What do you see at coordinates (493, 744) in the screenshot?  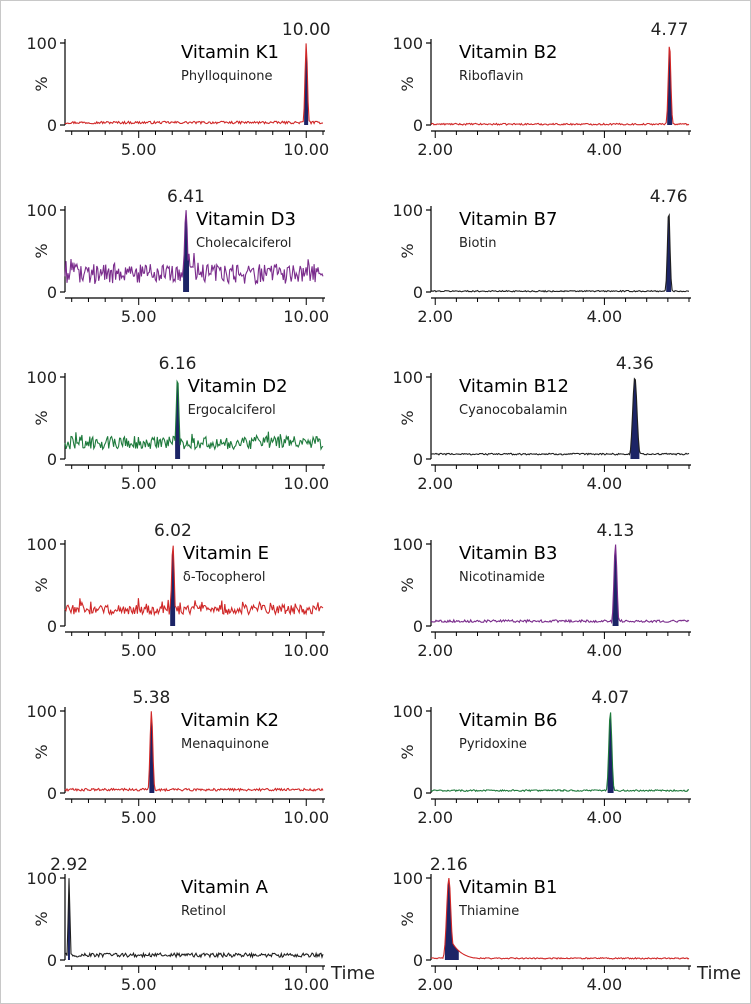 I see `vitamin-subtitle: Pyridoxine` at bounding box center [493, 744].